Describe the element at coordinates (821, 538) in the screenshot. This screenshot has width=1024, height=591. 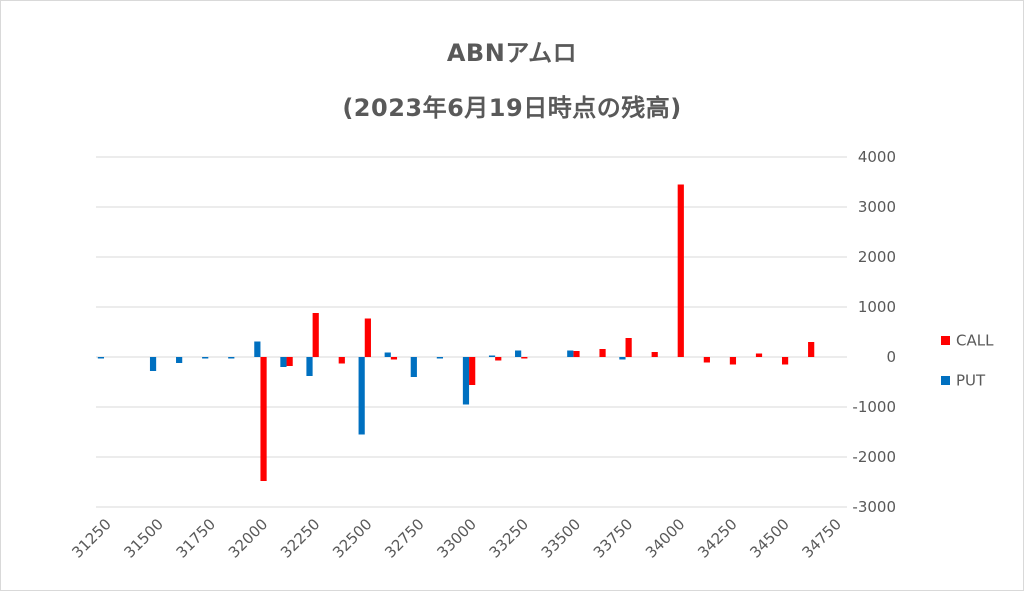
I see `x-tick-label: 34750` at that location.